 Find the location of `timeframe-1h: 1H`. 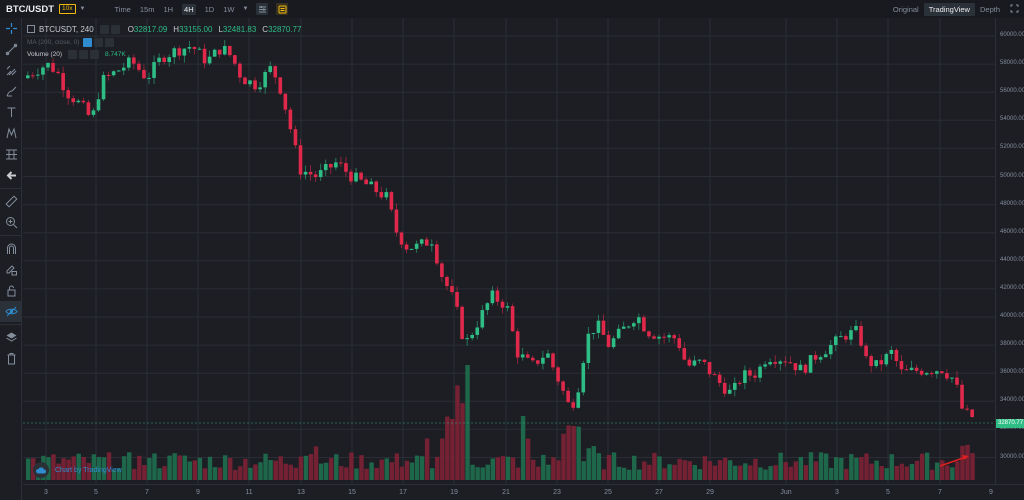

timeframe-1h: 1H is located at coordinates (168, 9).